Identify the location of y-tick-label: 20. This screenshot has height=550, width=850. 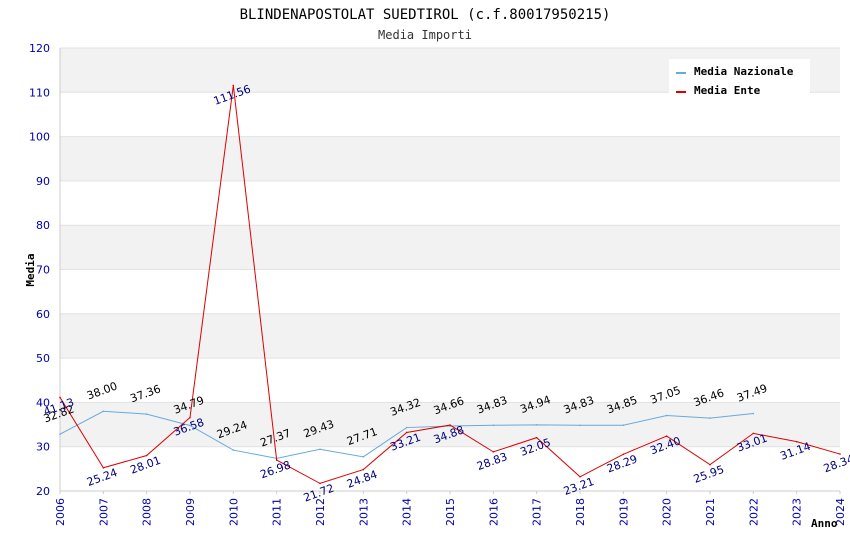
(43, 491).